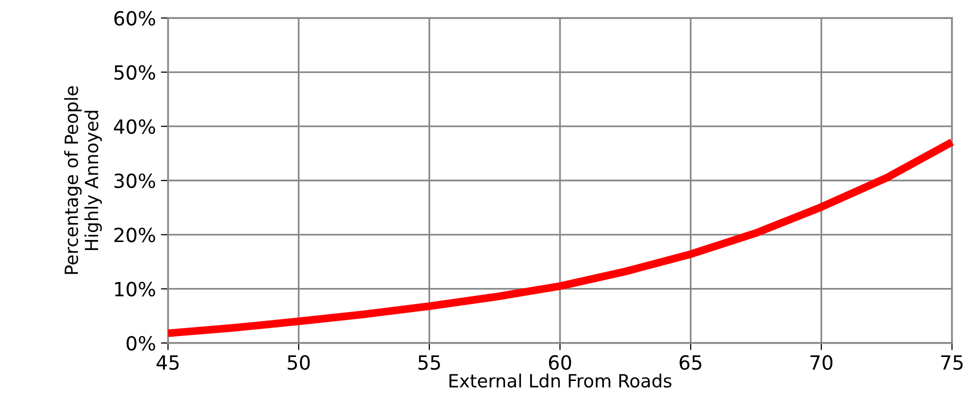 Image resolution: width=967 pixels, height=412 pixels. I want to click on x-tick-label: 75, so click(952, 362).